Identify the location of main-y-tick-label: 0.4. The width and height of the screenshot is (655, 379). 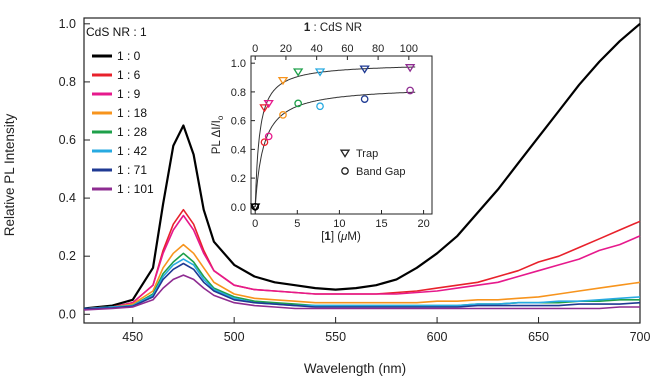
(67, 198).